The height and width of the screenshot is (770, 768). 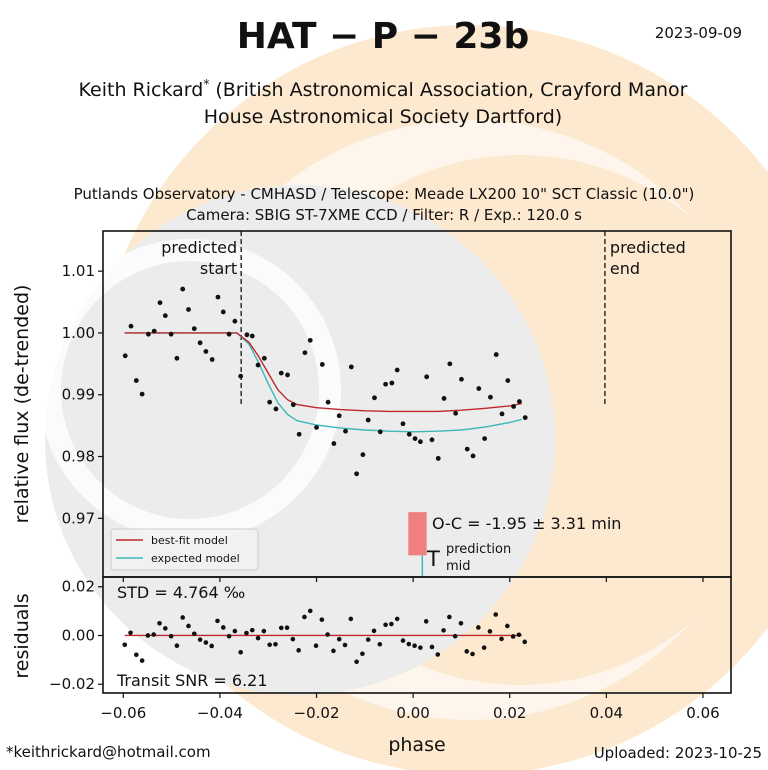 What do you see at coordinates (78, 395) in the screenshot?
I see `y-tick-label: 0.99` at bounding box center [78, 395].